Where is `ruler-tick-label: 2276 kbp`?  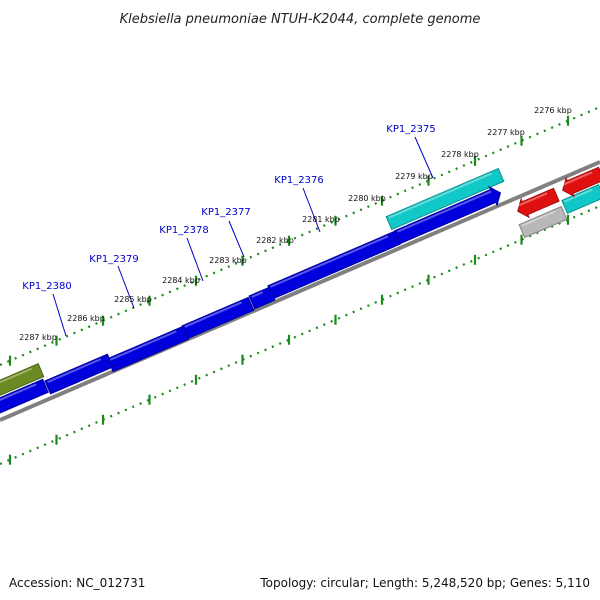 ruler-tick-label: 2276 kbp is located at coordinates (553, 110).